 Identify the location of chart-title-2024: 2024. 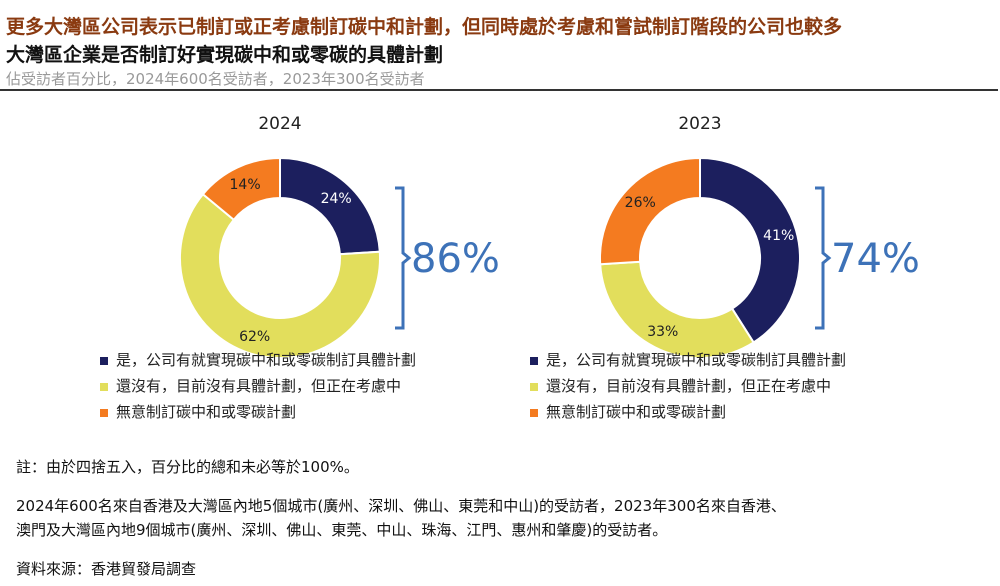
(280, 124).